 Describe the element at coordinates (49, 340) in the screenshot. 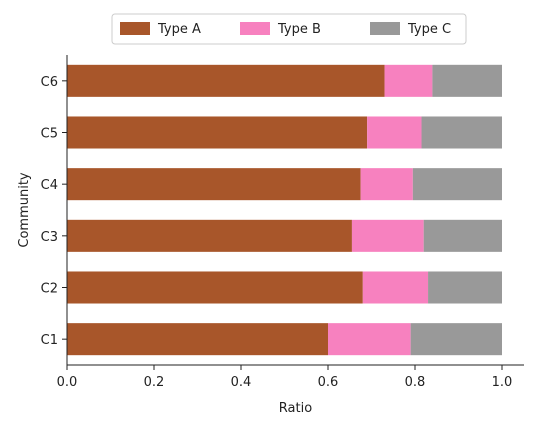

I see `y-tick-label: C1` at that location.